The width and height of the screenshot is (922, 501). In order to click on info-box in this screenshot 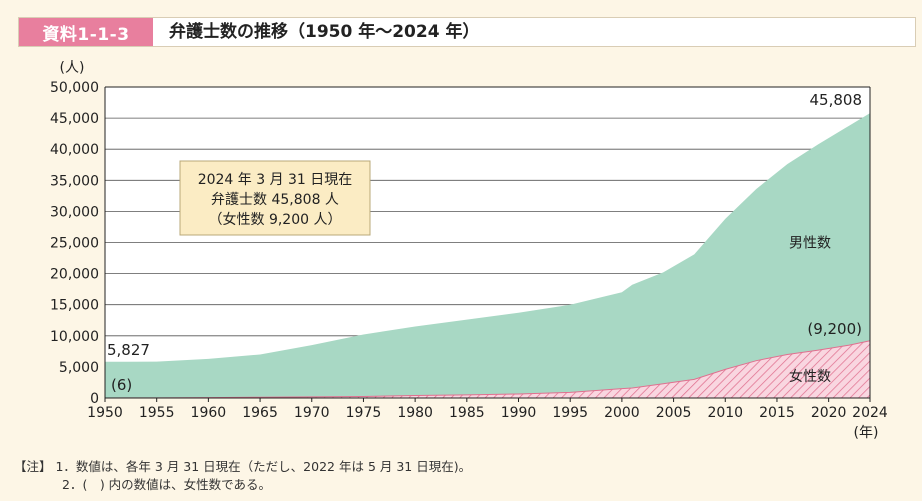, I will do `click(275, 198)`.